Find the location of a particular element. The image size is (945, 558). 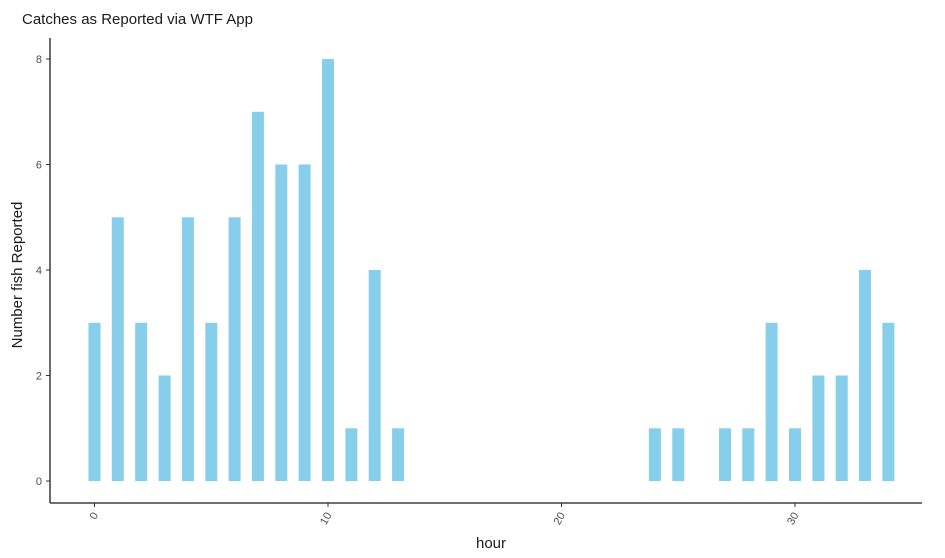

y-tick-label: 2 is located at coordinates (39, 377).